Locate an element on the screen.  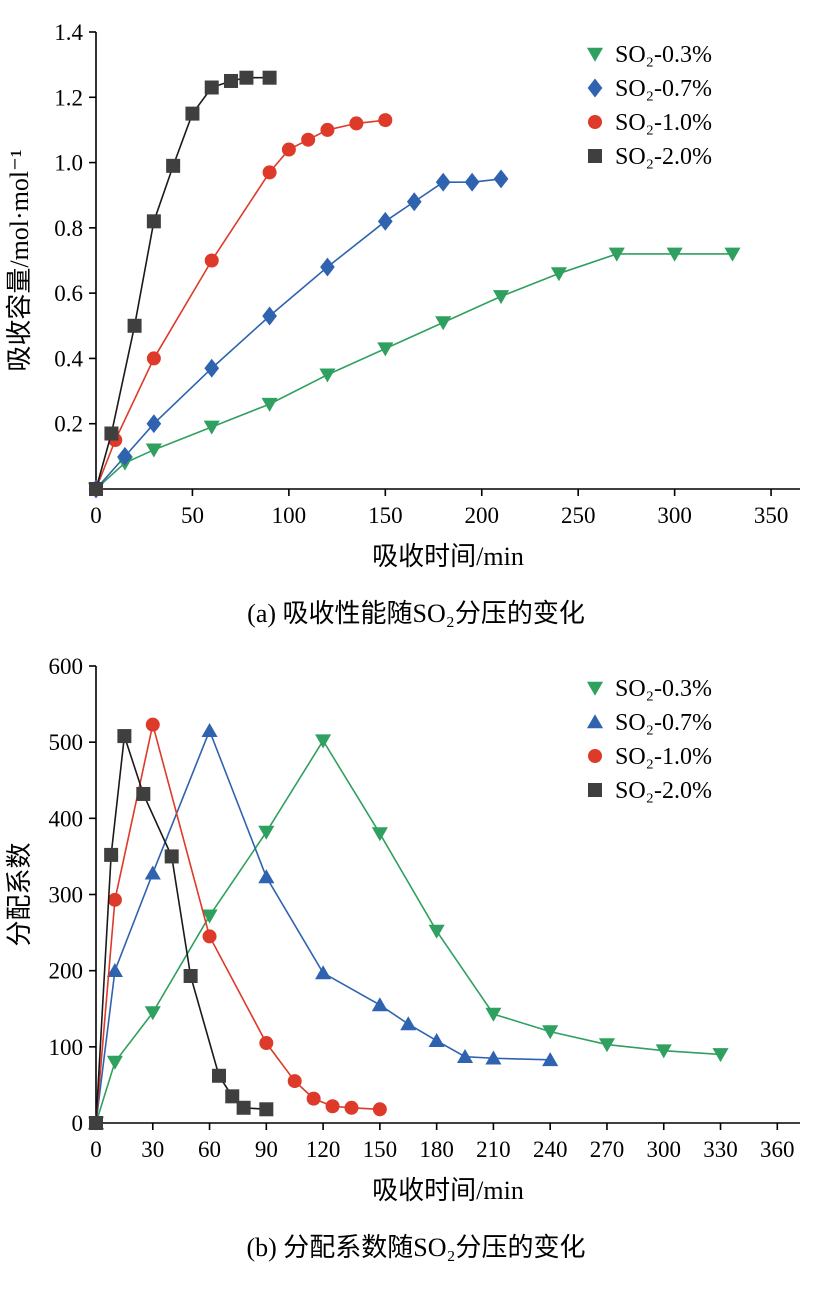
y-tick-label: 0.6 is located at coordinates (68, 293).